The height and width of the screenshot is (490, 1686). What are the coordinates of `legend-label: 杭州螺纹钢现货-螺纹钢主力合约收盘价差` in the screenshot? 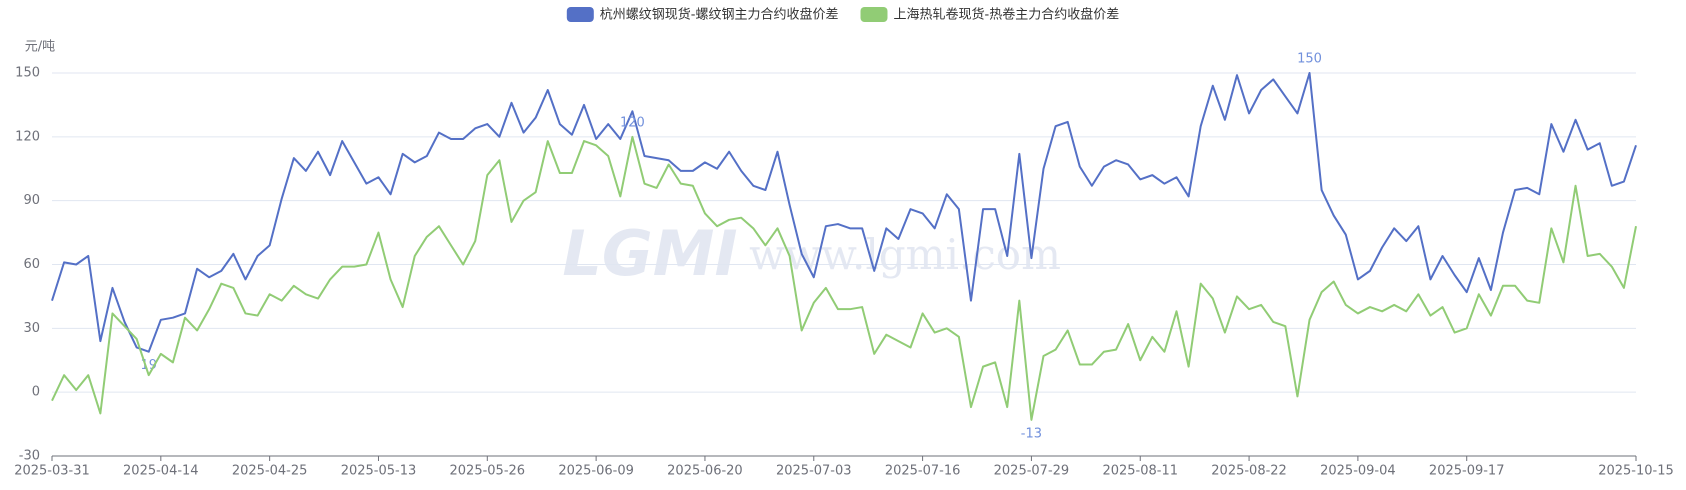 It's located at (719, 15).